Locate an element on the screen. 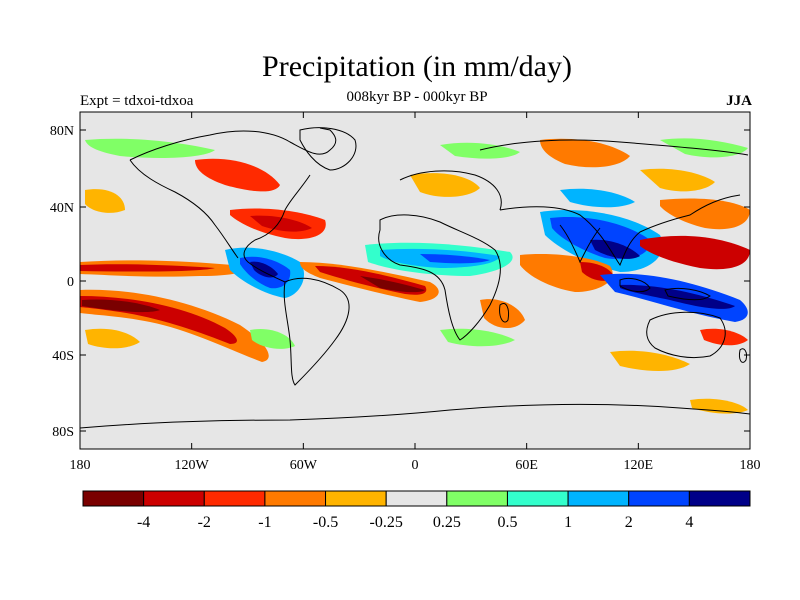 This screenshot has height=600, width=800. colorbar-label: -2 is located at coordinates (204, 522).